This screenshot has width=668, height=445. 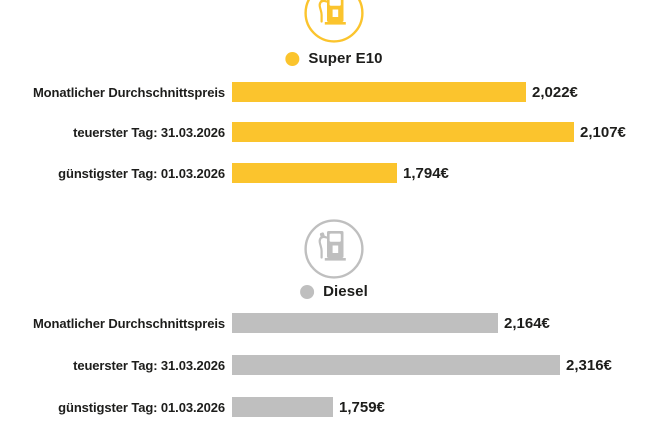 I want to click on bar-min-diesel, so click(x=282, y=407).